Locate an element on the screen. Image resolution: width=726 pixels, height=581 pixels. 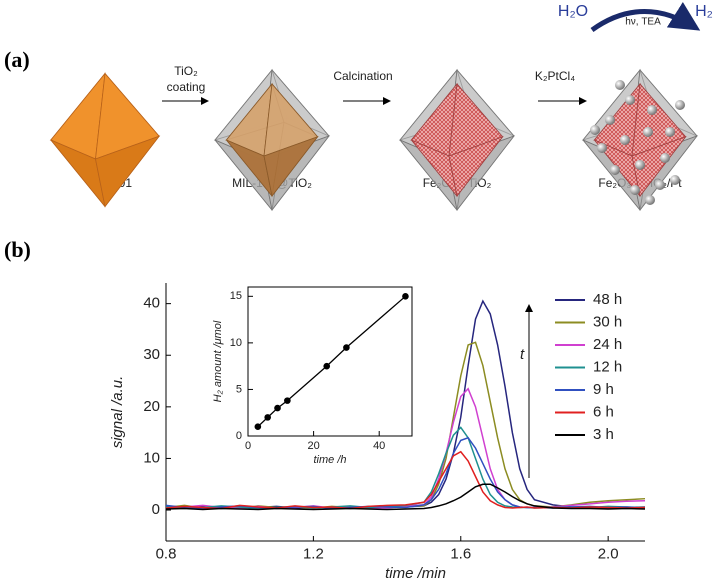
legend-label: 3 h is located at coordinates (603, 434).